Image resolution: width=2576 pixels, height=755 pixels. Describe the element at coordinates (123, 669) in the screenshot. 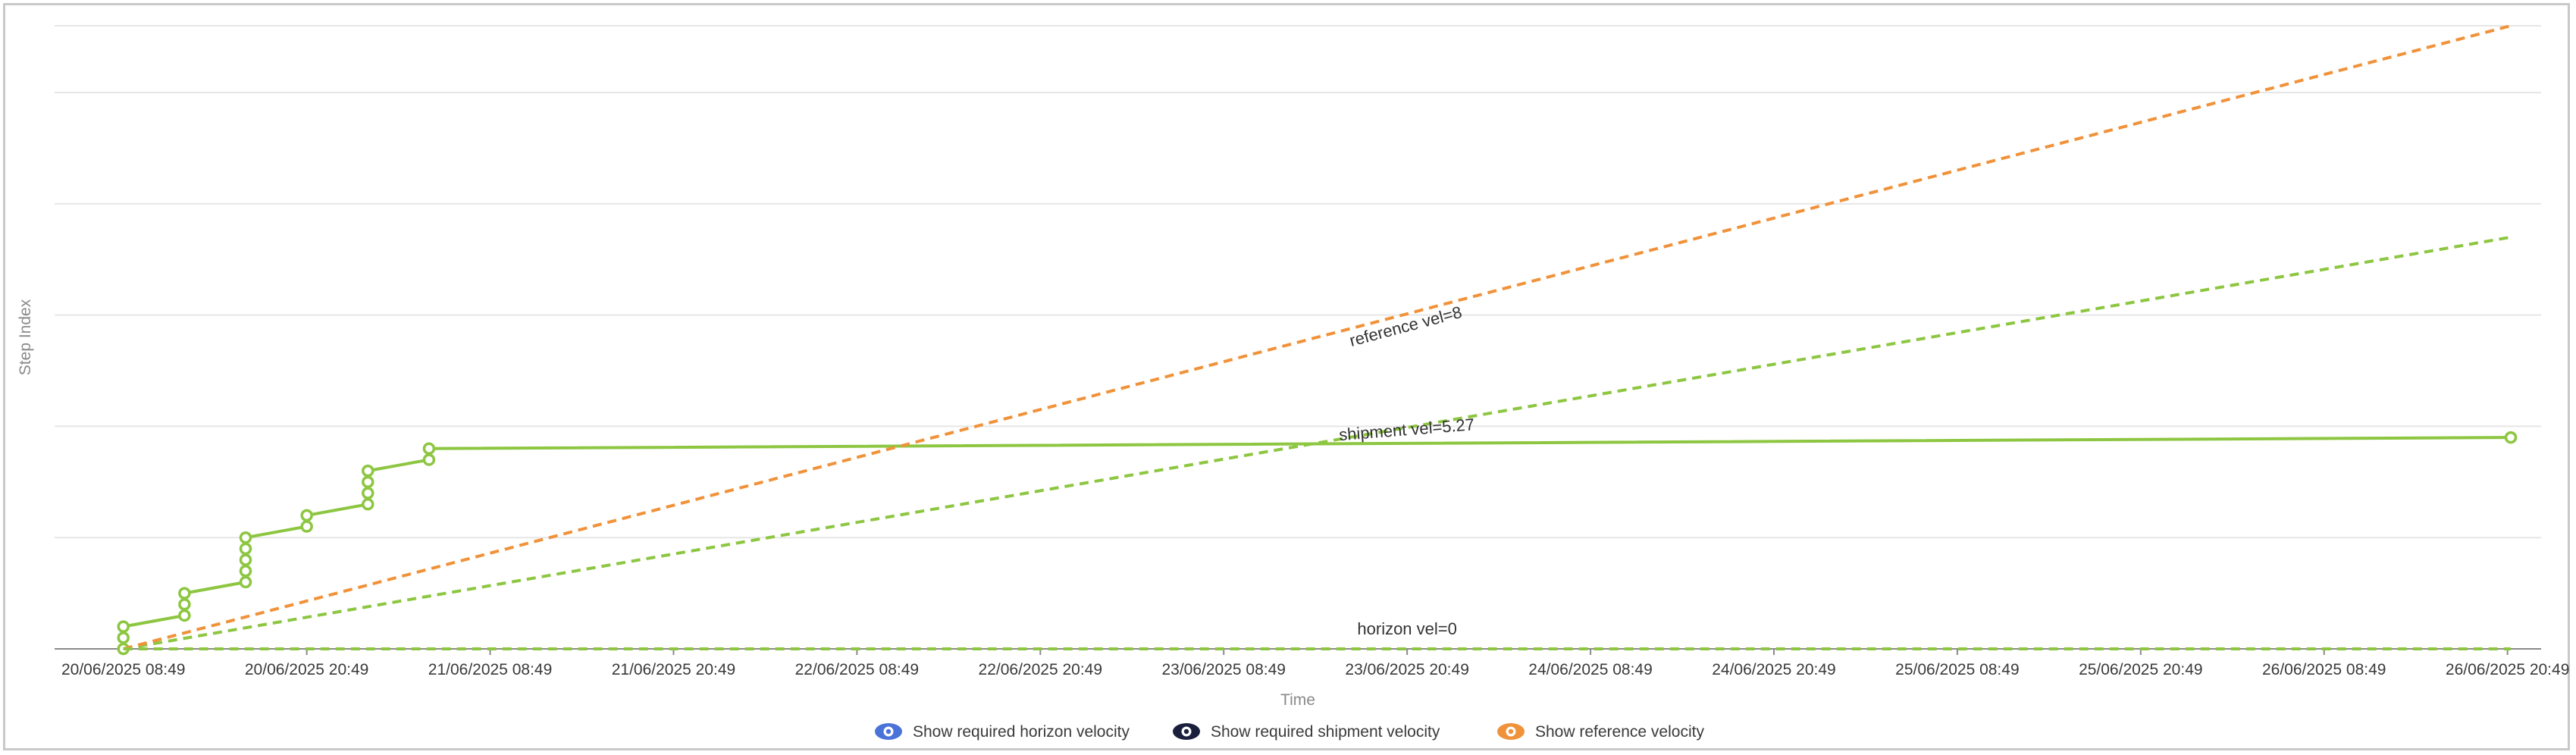

I see `x-tick-label: 20/06/2025 08:49` at that location.